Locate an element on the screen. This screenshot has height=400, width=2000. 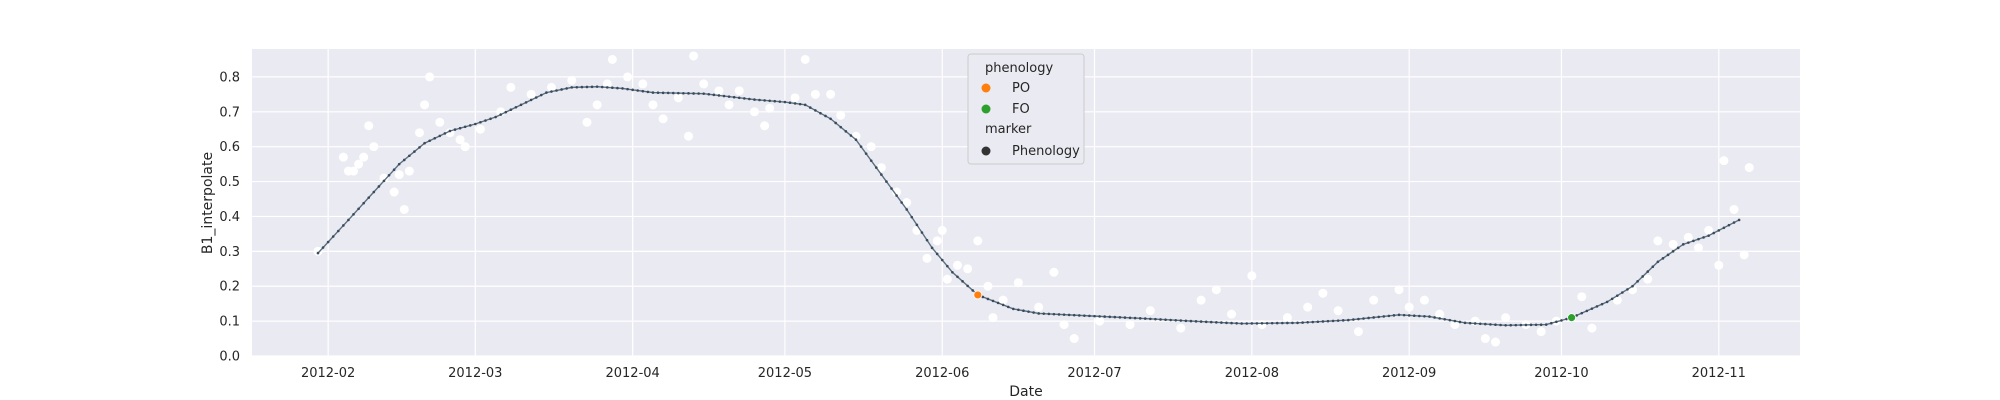
x-tick-label: 2012-03 is located at coordinates (475, 373).